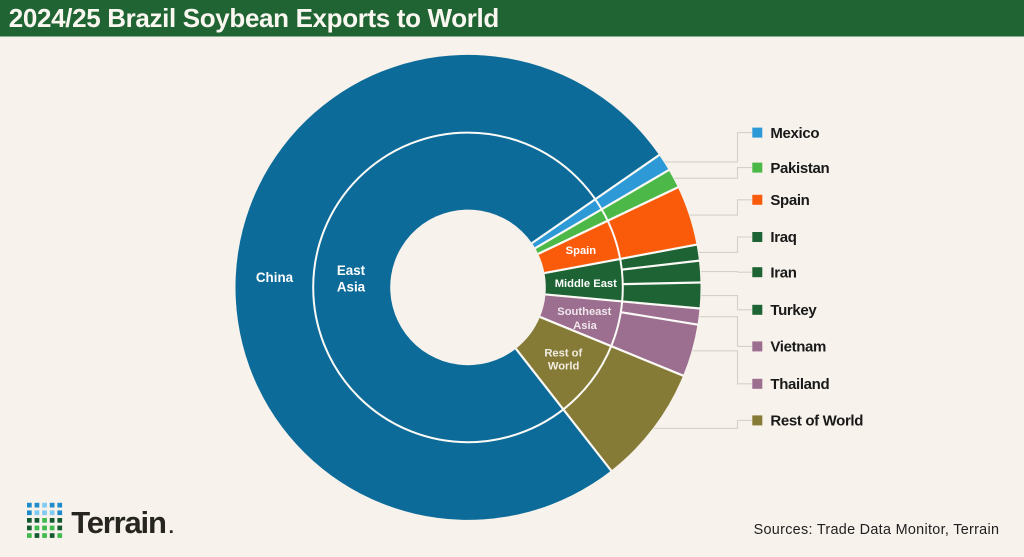 The image size is (1024, 557). What do you see at coordinates (877, 530) in the screenshot?
I see `svg-text:Sources: Trade Data Monitor, T: Sources: Trade Data Monitor, Terrain` at bounding box center [877, 530].